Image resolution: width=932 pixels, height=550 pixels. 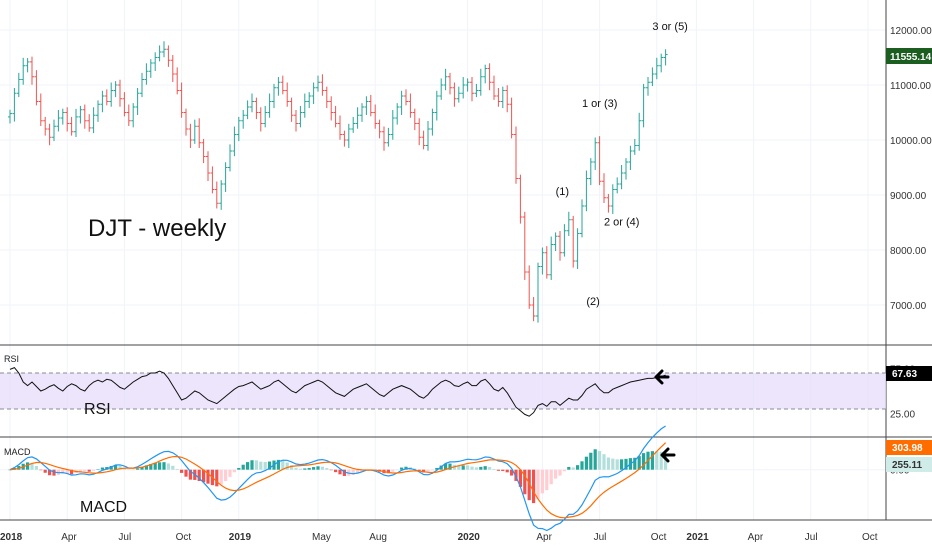 I want to click on macd-last-badge: 303.98, so click(x=909, y=447).